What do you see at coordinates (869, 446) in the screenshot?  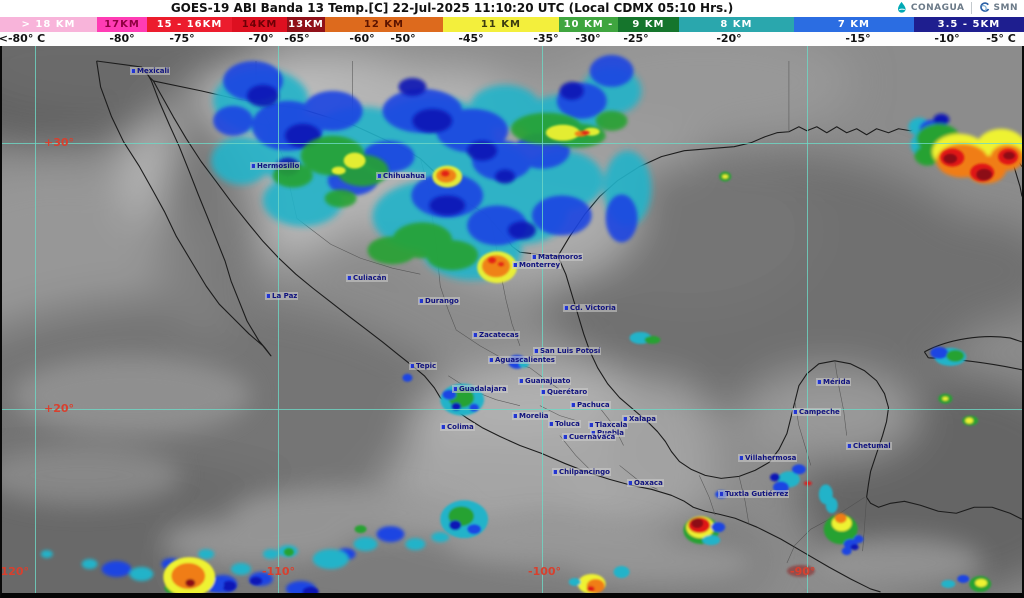 I see `city-label: Chetumal` at bounding box center [869, 446].